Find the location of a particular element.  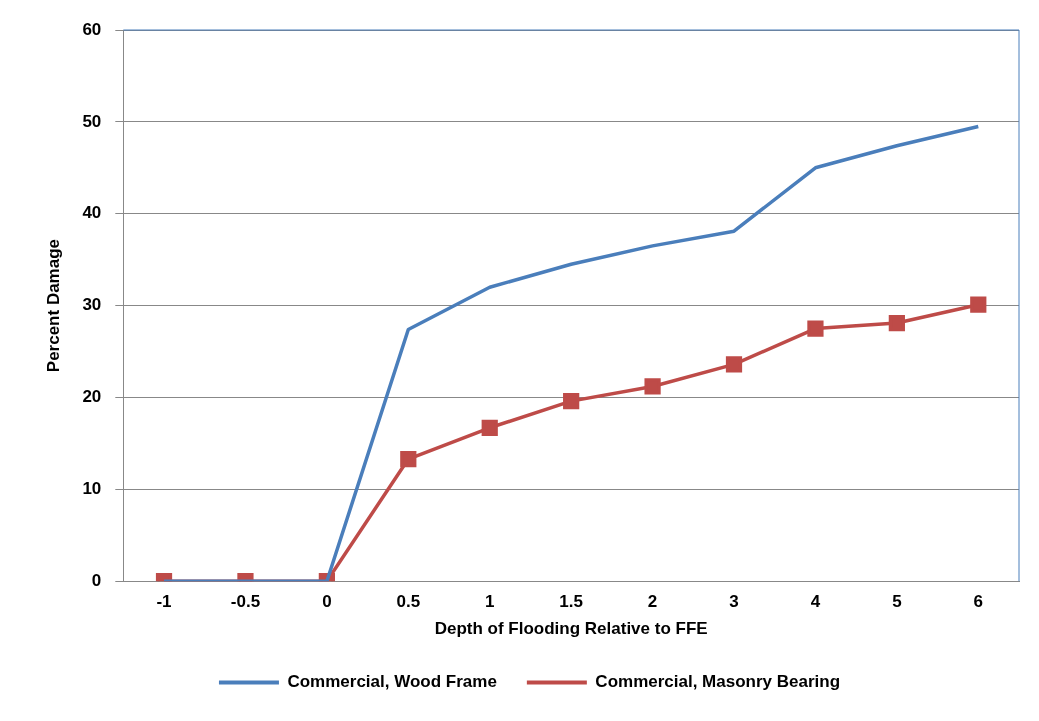

x-tick-label: 1 is located at coordinates (489, 602).